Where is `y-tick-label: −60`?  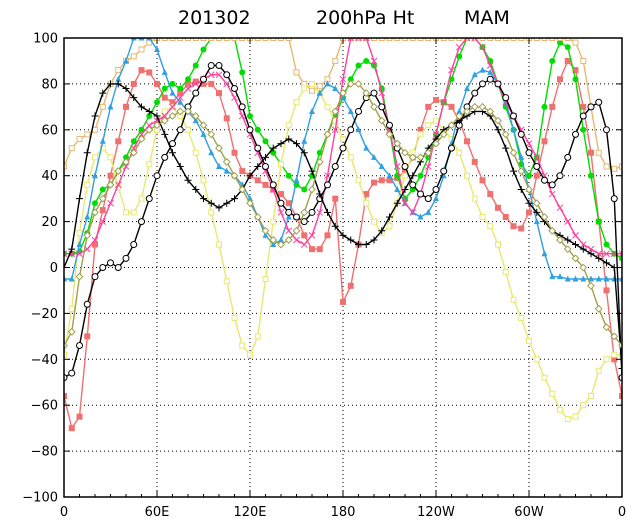
y-tick-label: −60 is located at coordinates (44, 406).